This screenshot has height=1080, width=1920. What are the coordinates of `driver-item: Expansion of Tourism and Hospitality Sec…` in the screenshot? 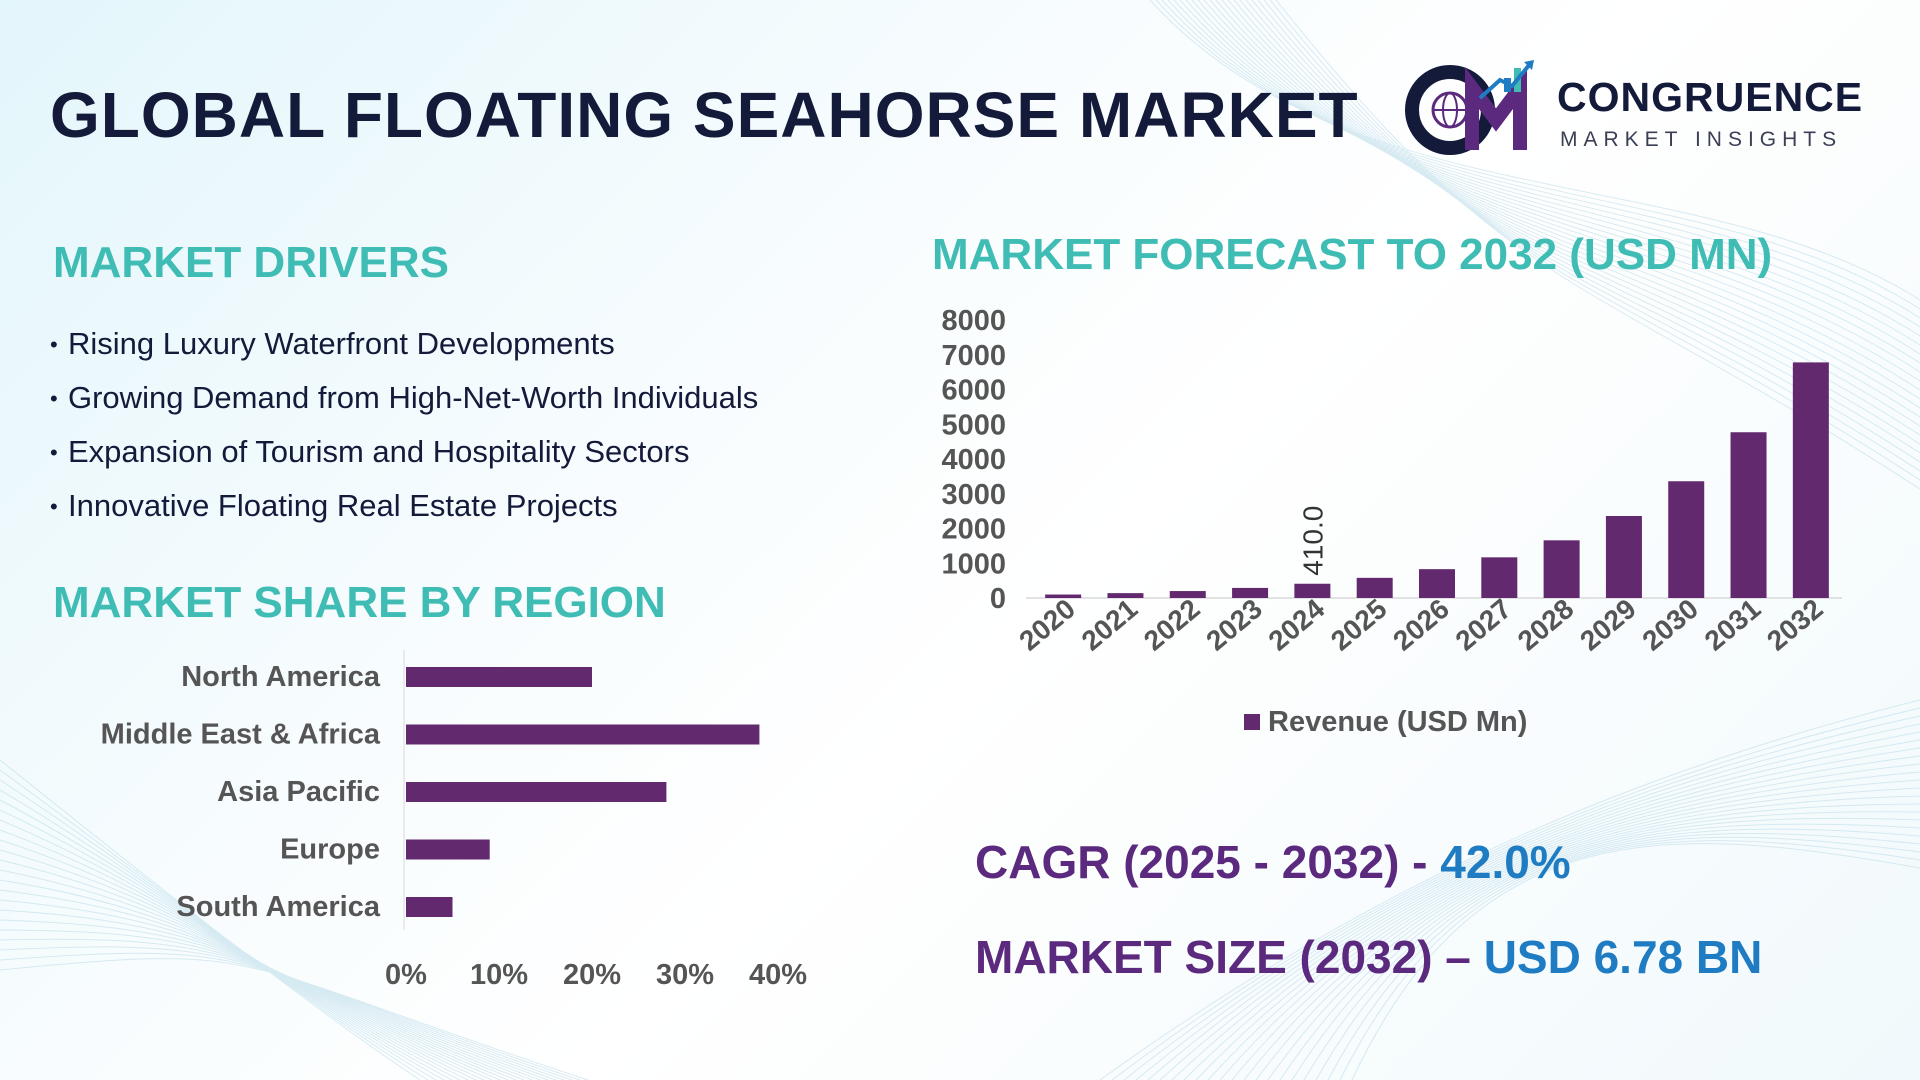 It's located at (404, 461).